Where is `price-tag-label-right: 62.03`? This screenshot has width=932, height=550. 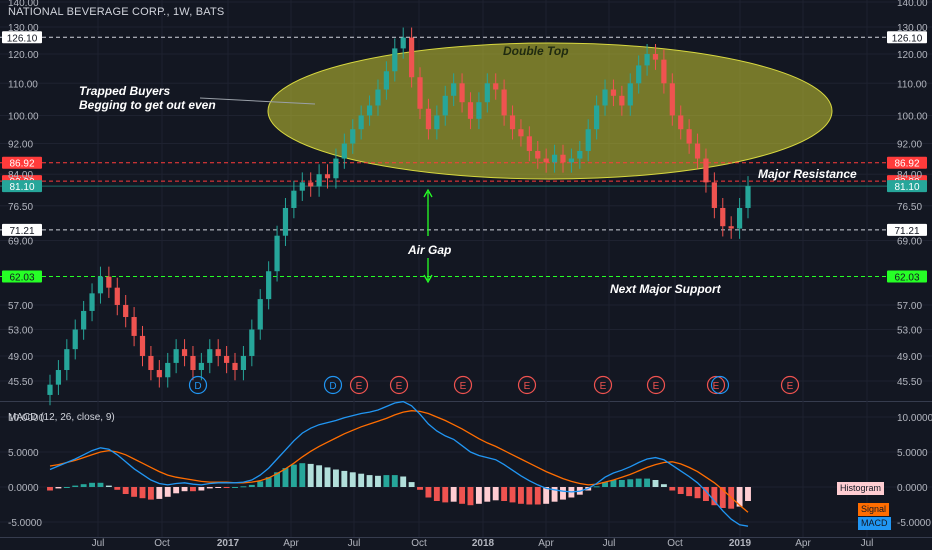
price-tag-label-right: 62.03 is located at coordinates (906, 277).